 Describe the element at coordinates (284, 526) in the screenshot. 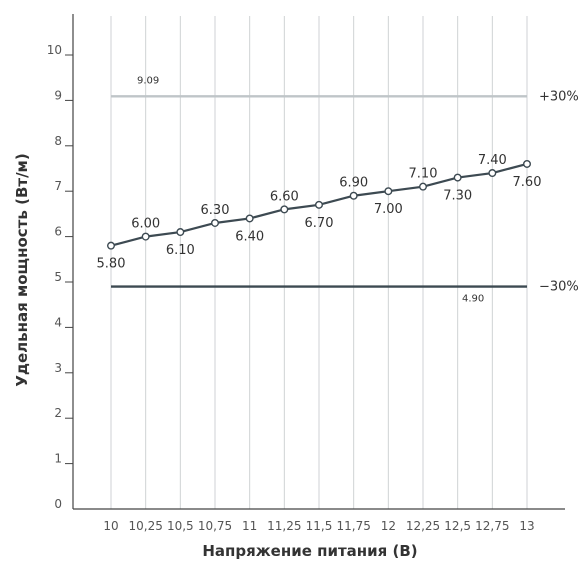

I see `x-tick-label-5: 11,25` at that location.